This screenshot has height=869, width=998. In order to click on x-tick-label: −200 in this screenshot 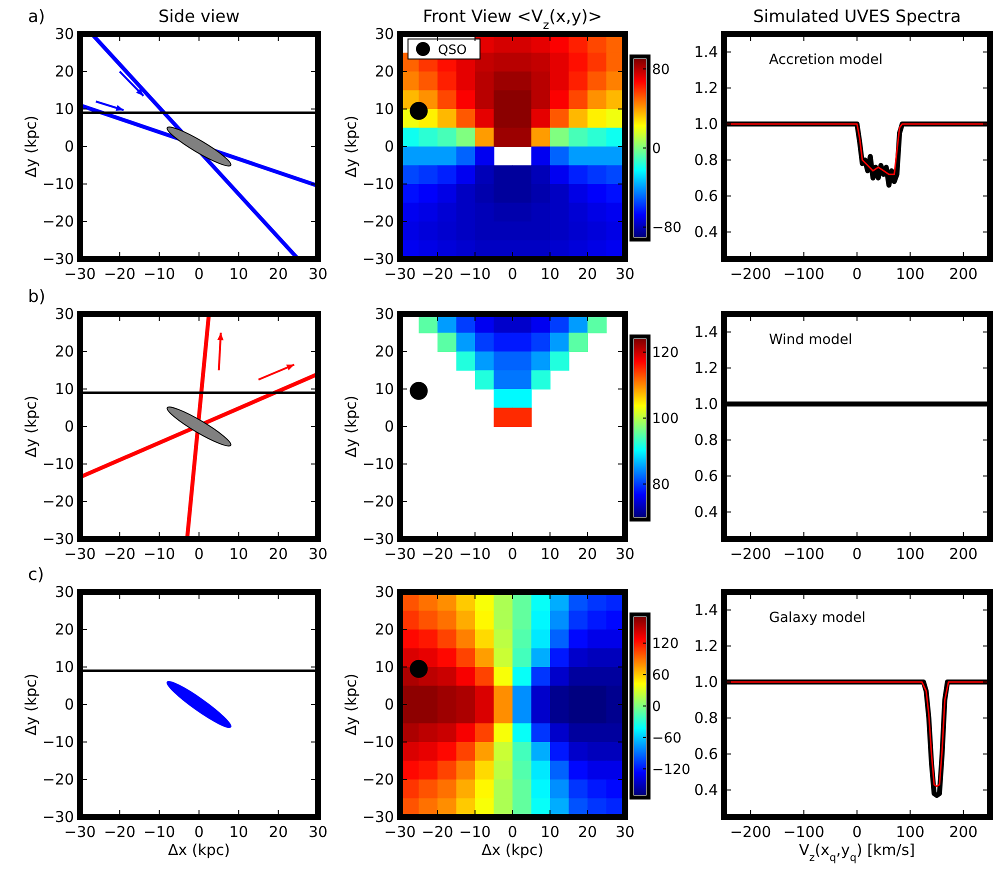, I will do `click(751, 832)`.